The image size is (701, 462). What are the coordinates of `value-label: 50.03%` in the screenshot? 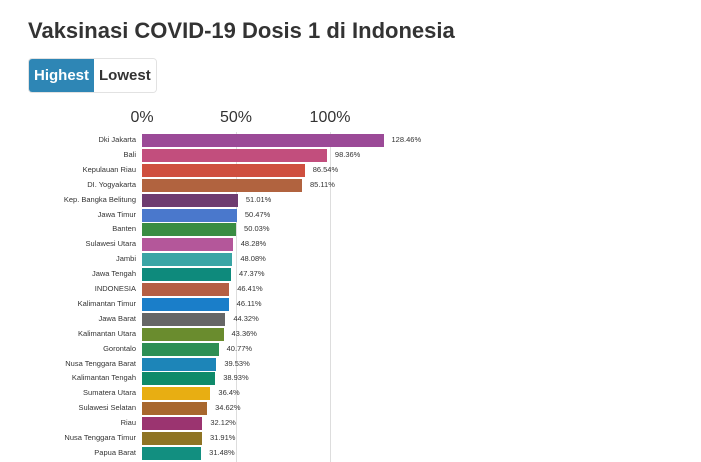 It's located at (257, 229).